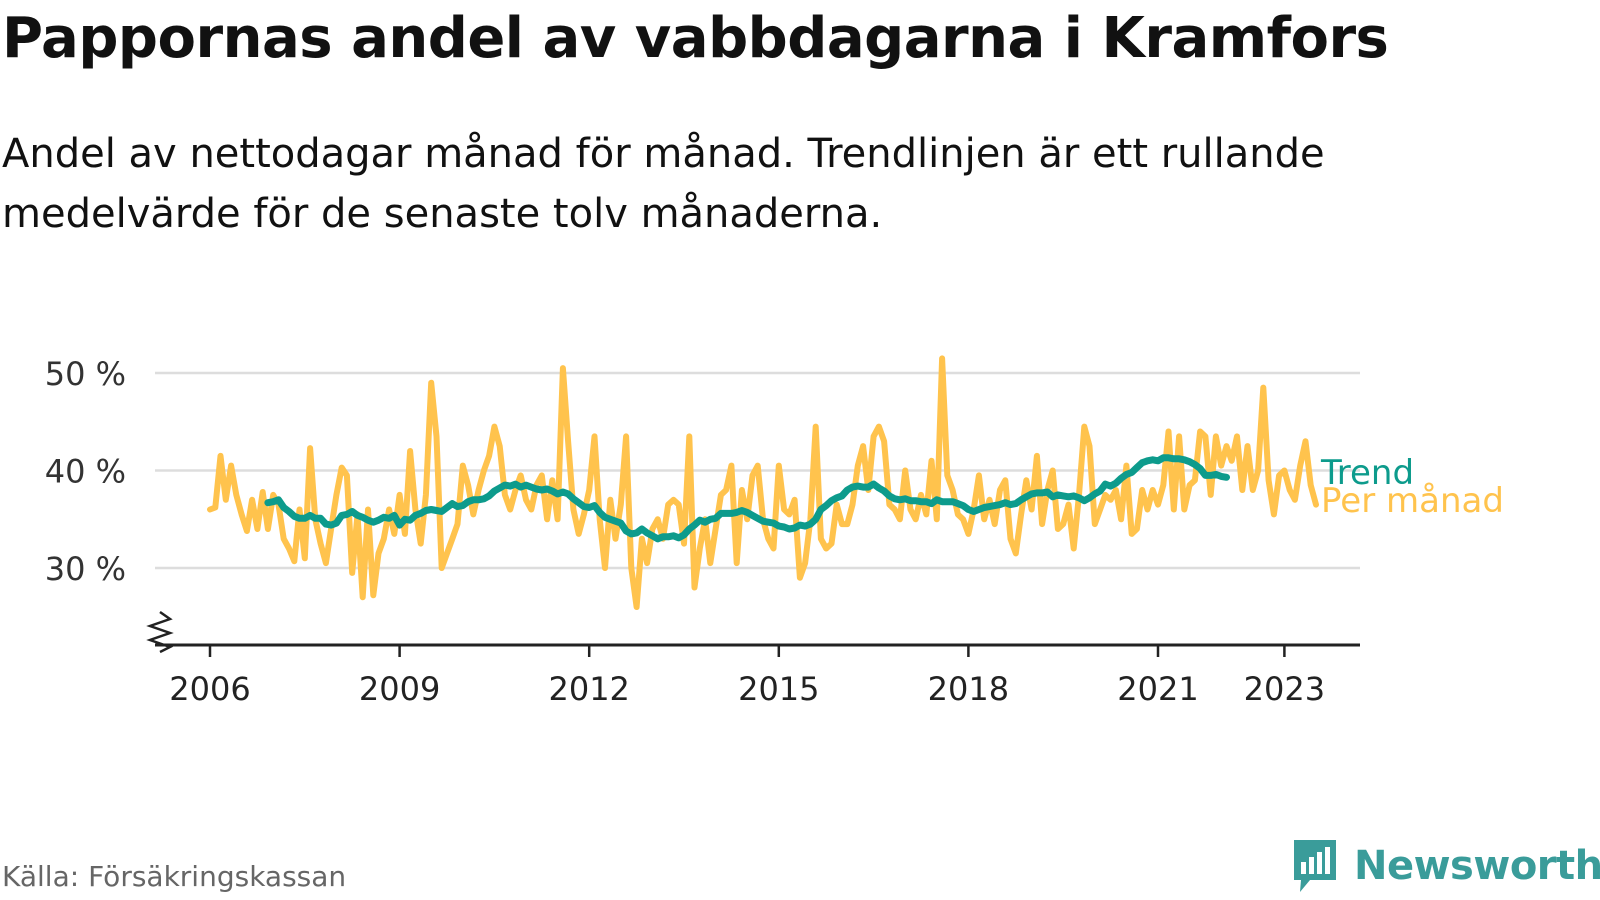 The height and width of the screenshot is (900, 1600). What do you see at coordinates (160, 632) in the screenshot?
I see `axis-break-icon` at bounding box center [160, 632].